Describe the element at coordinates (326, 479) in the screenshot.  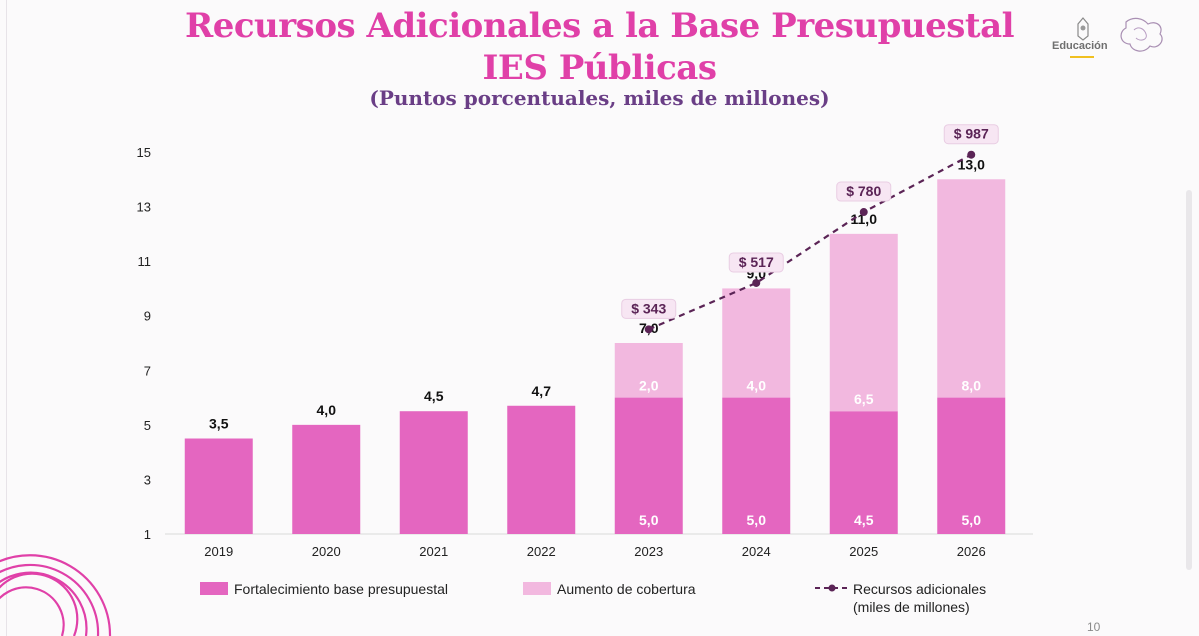
I see `bar-base-2020` at that location.